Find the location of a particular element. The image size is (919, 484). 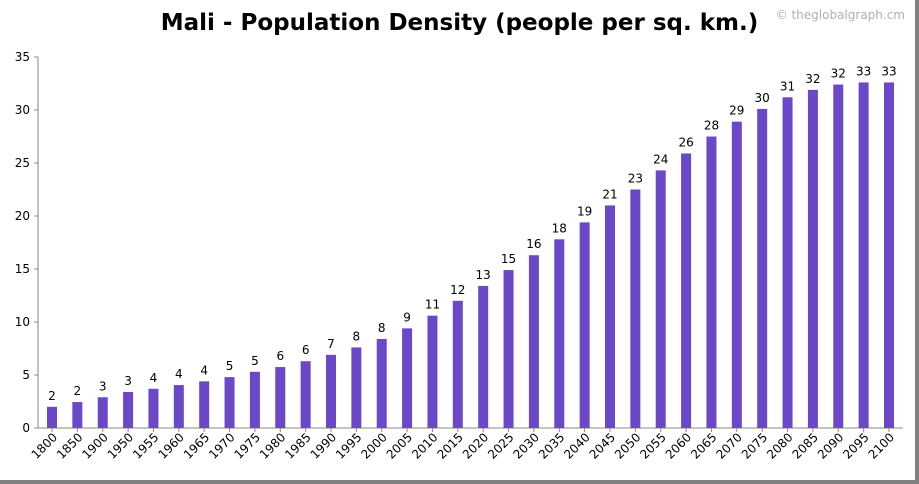

data-label: 29 is located at coordinates (736, 111).